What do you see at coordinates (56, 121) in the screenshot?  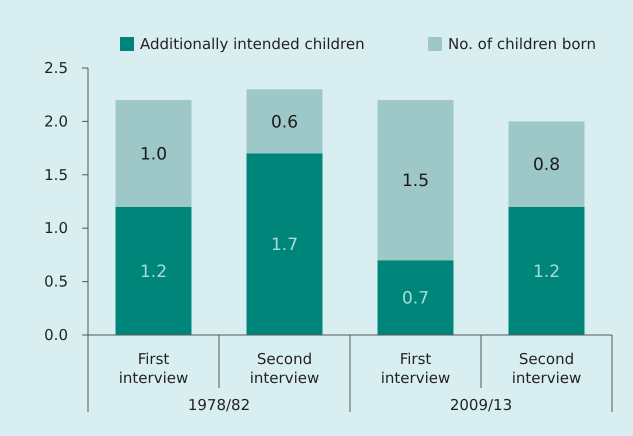 I see `y-tick-label: 2.0` at bounding box center [56, 121].